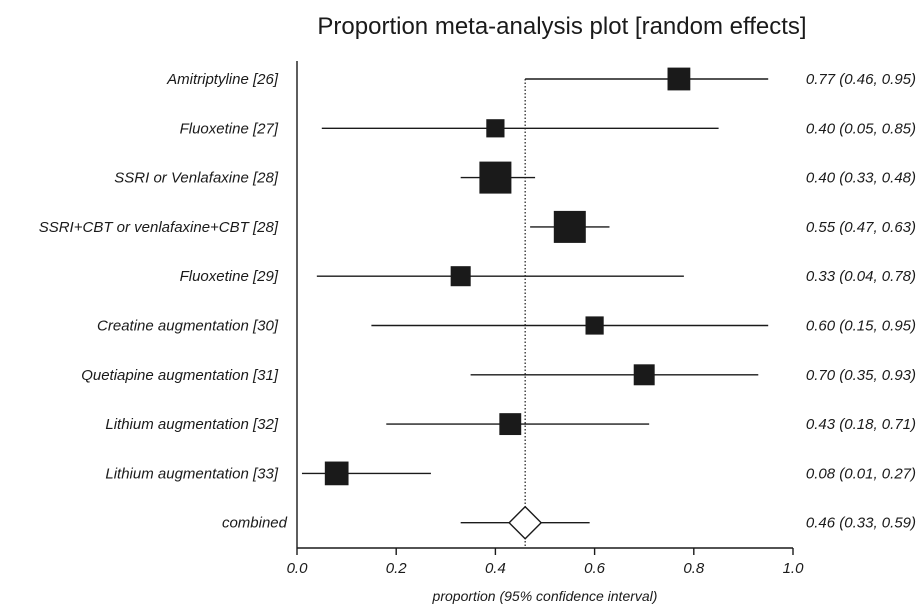 This screenshot has height=609, width=921. Describe the element at coordinates (495, 568) in the screenshot. I see `x-tick-label: 0.4` at that location.